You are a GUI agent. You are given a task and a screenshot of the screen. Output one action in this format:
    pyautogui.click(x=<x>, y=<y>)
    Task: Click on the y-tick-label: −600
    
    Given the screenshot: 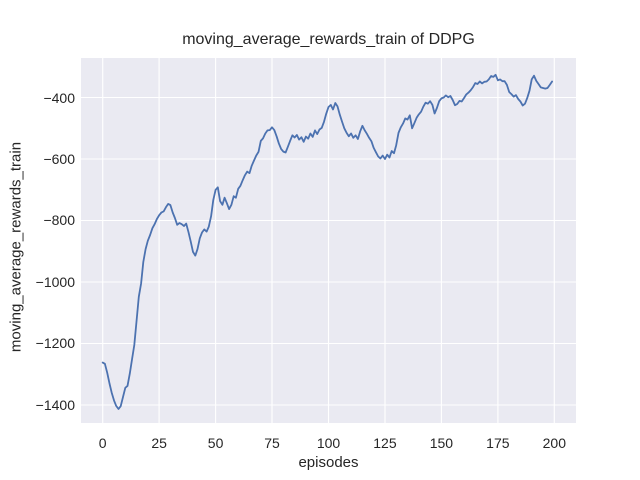 What is the action you would take?
    pyautogui.click(x=59, y=159)
    